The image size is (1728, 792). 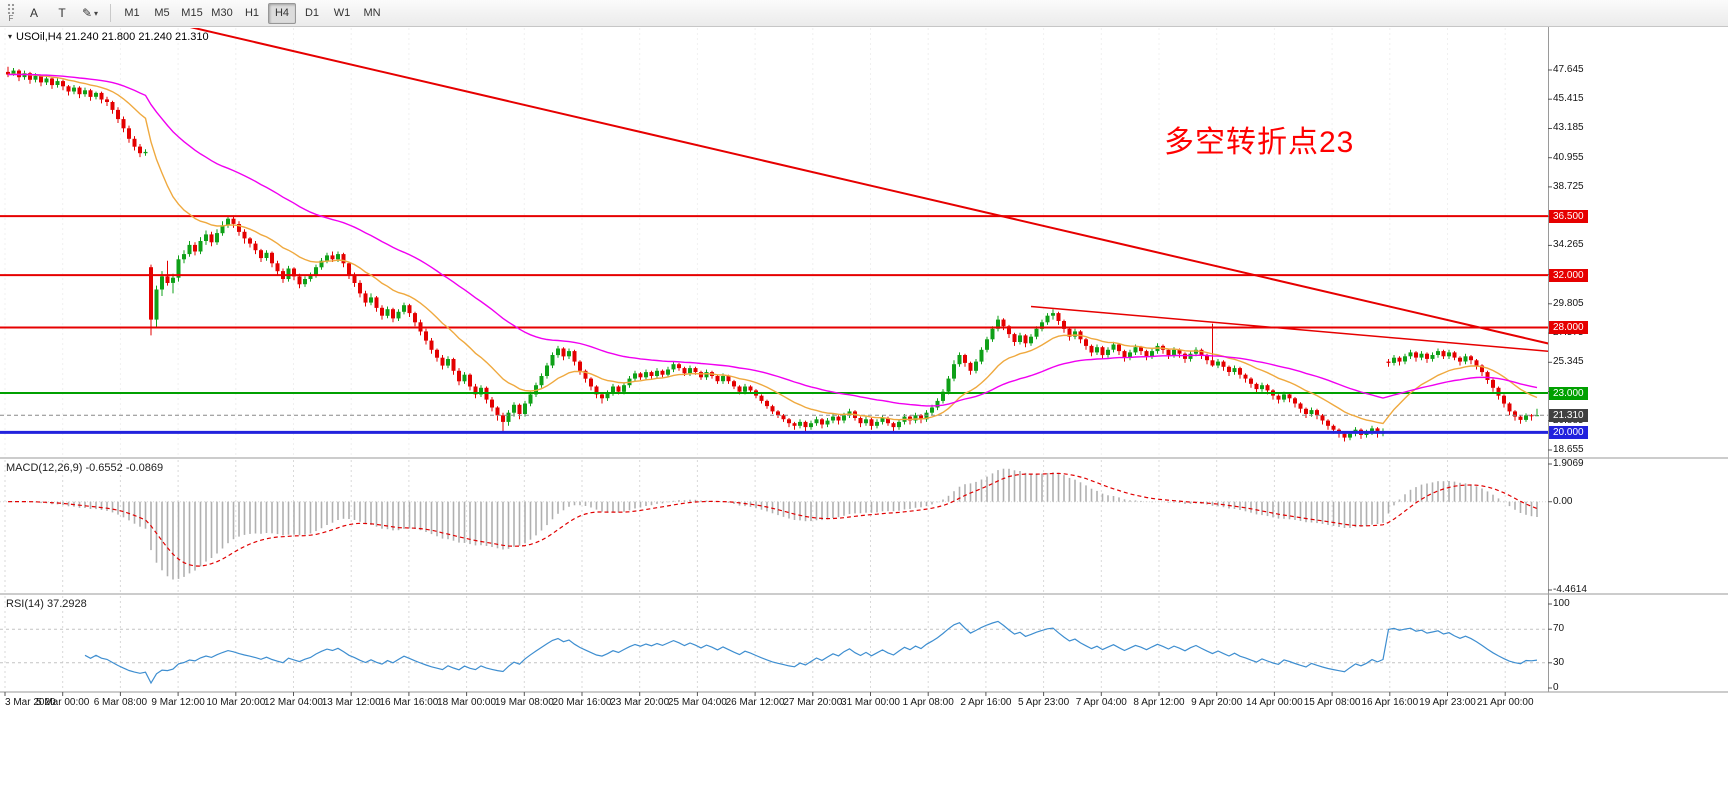 I want to click on grip-label: F, so click(x=11, y=18).